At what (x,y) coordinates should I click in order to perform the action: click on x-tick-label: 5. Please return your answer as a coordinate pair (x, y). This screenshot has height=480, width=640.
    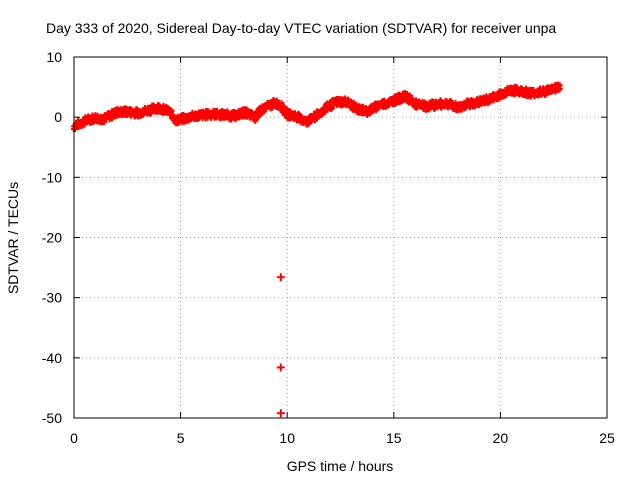
    Looking at the image, I should click on (181, 438).